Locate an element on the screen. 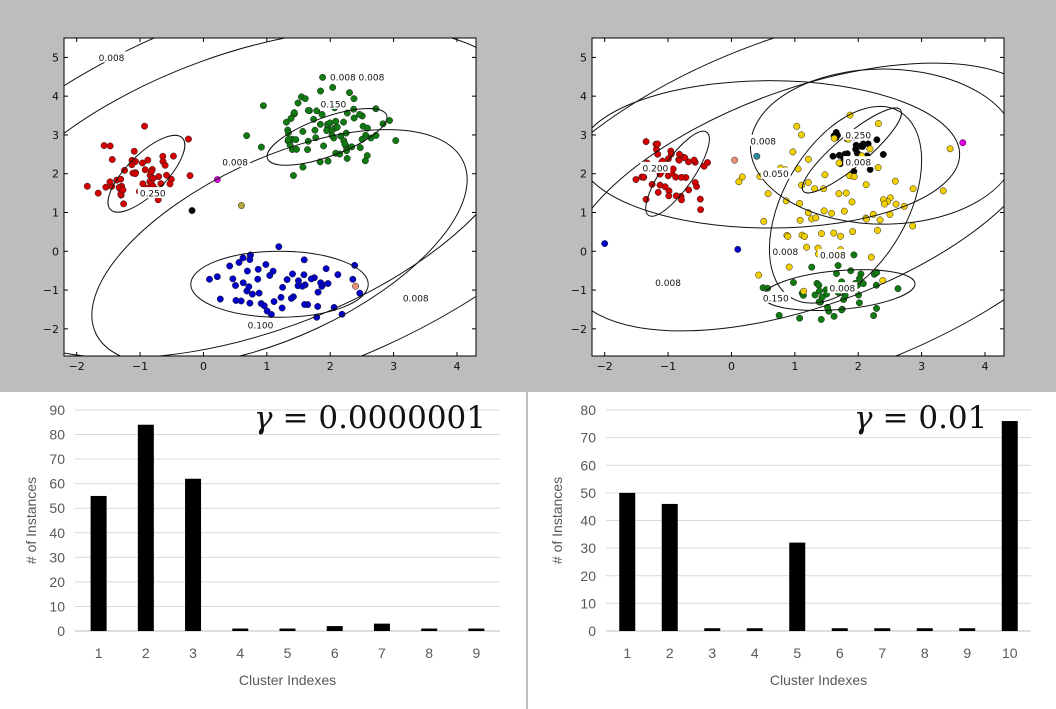  gamma-value-right: = 0.01 is located at coordinates (935, 418).